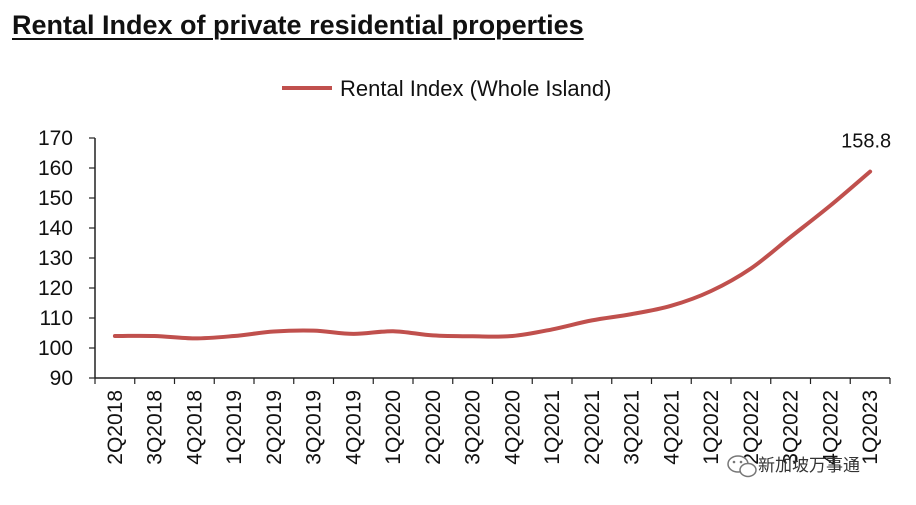 The width and height of the screenshot is (916, 505). I want to click on x-tick-label: 1Q2021, so click(552, 427).